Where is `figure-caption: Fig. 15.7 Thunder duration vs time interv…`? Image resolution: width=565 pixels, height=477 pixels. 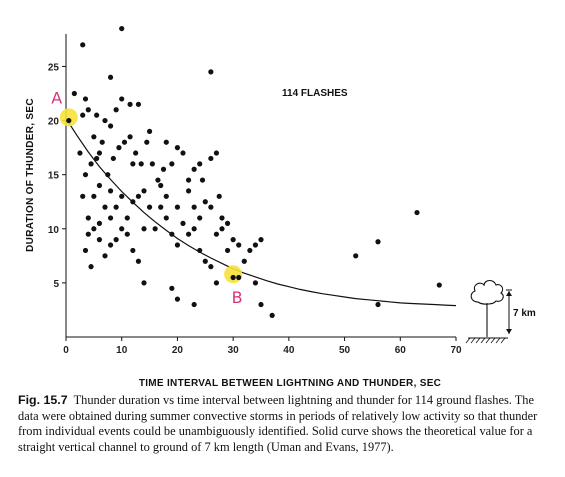 figure-caption: Fig. 15.7 Thunder duration vs time interv… is located at coordinates (285, 424).